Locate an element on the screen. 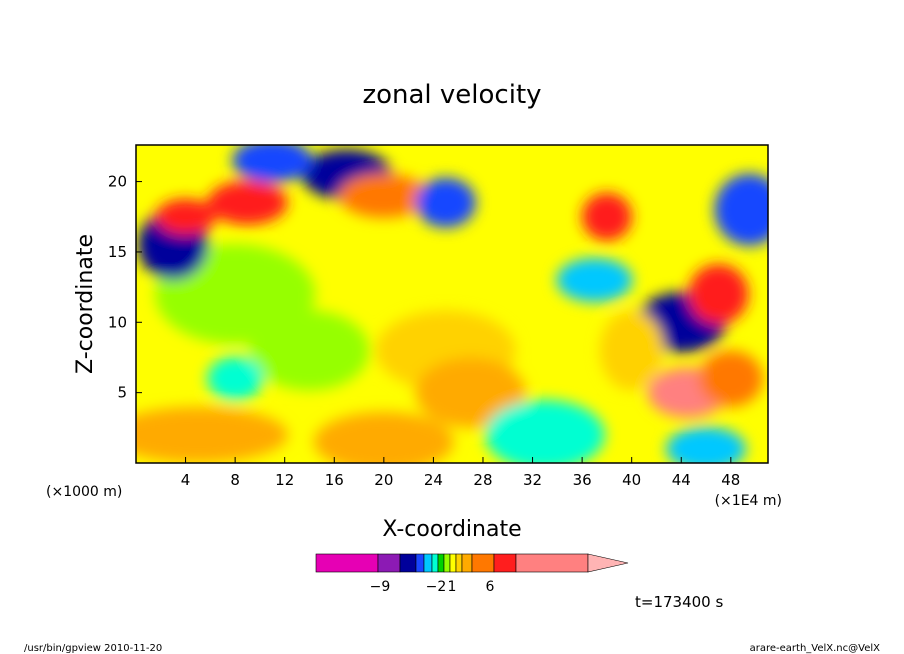  x-tick-label: 40 is located at coordinates (631, 480).